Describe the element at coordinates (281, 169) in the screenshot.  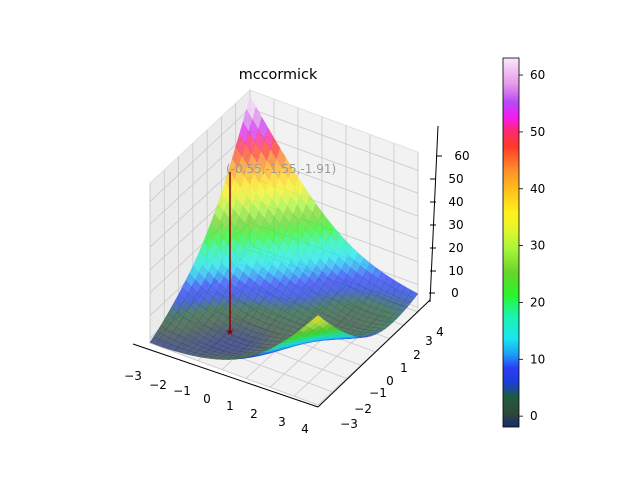
I see `minimum-annotation: (-0.55,-1.55,-1.91)` at that location.